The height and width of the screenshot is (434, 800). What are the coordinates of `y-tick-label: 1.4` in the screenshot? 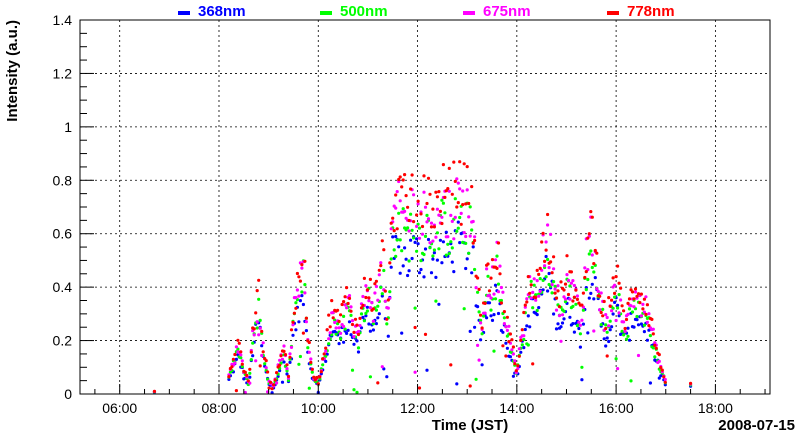 It's located at (63, 20).